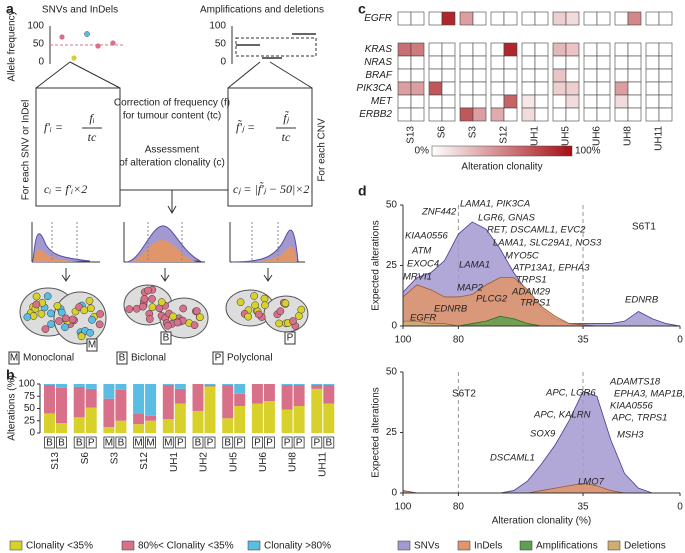  Describe the element at coordinates (492, 299) in the screenshot. I see `annotation: PLCG2` at that location.